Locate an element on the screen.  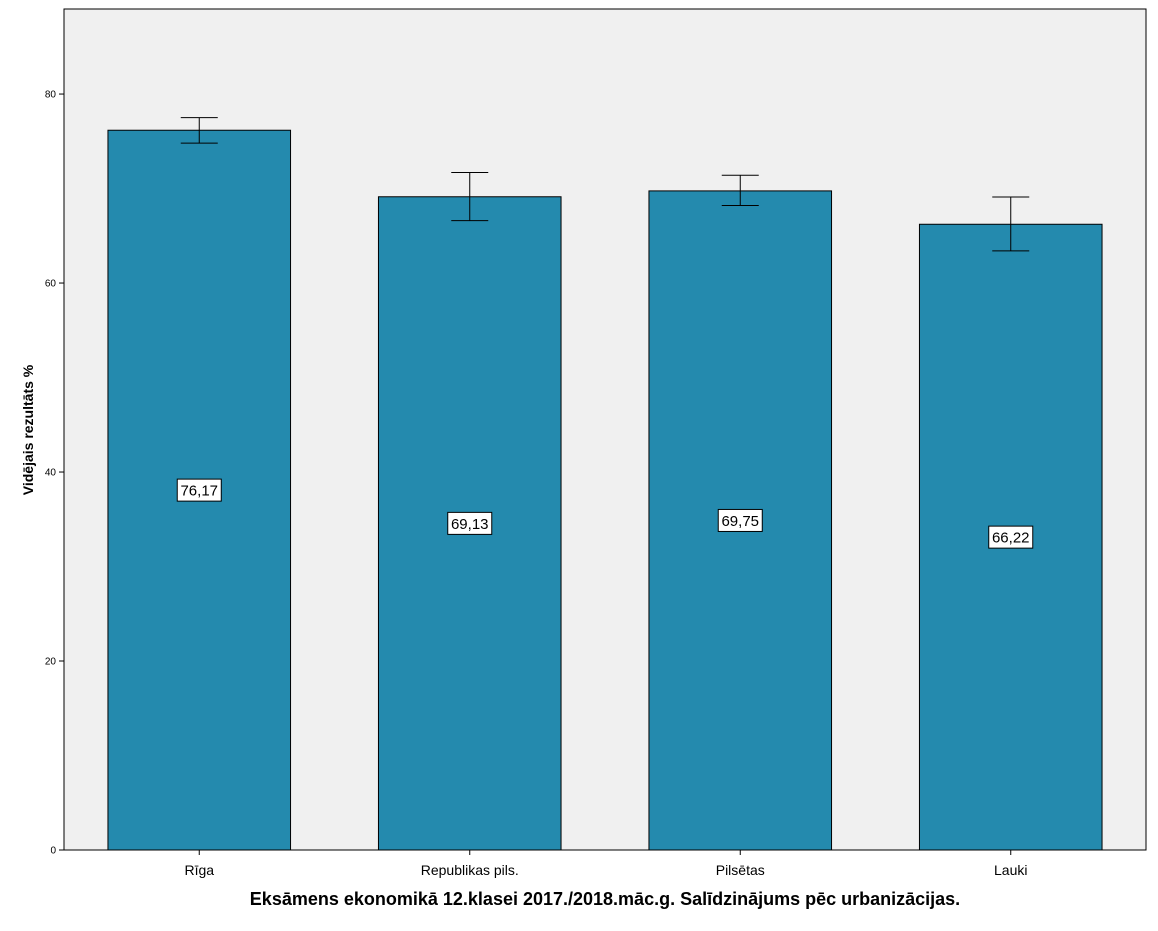
y-tick-label: 60 is located at coordinates (51, 284).